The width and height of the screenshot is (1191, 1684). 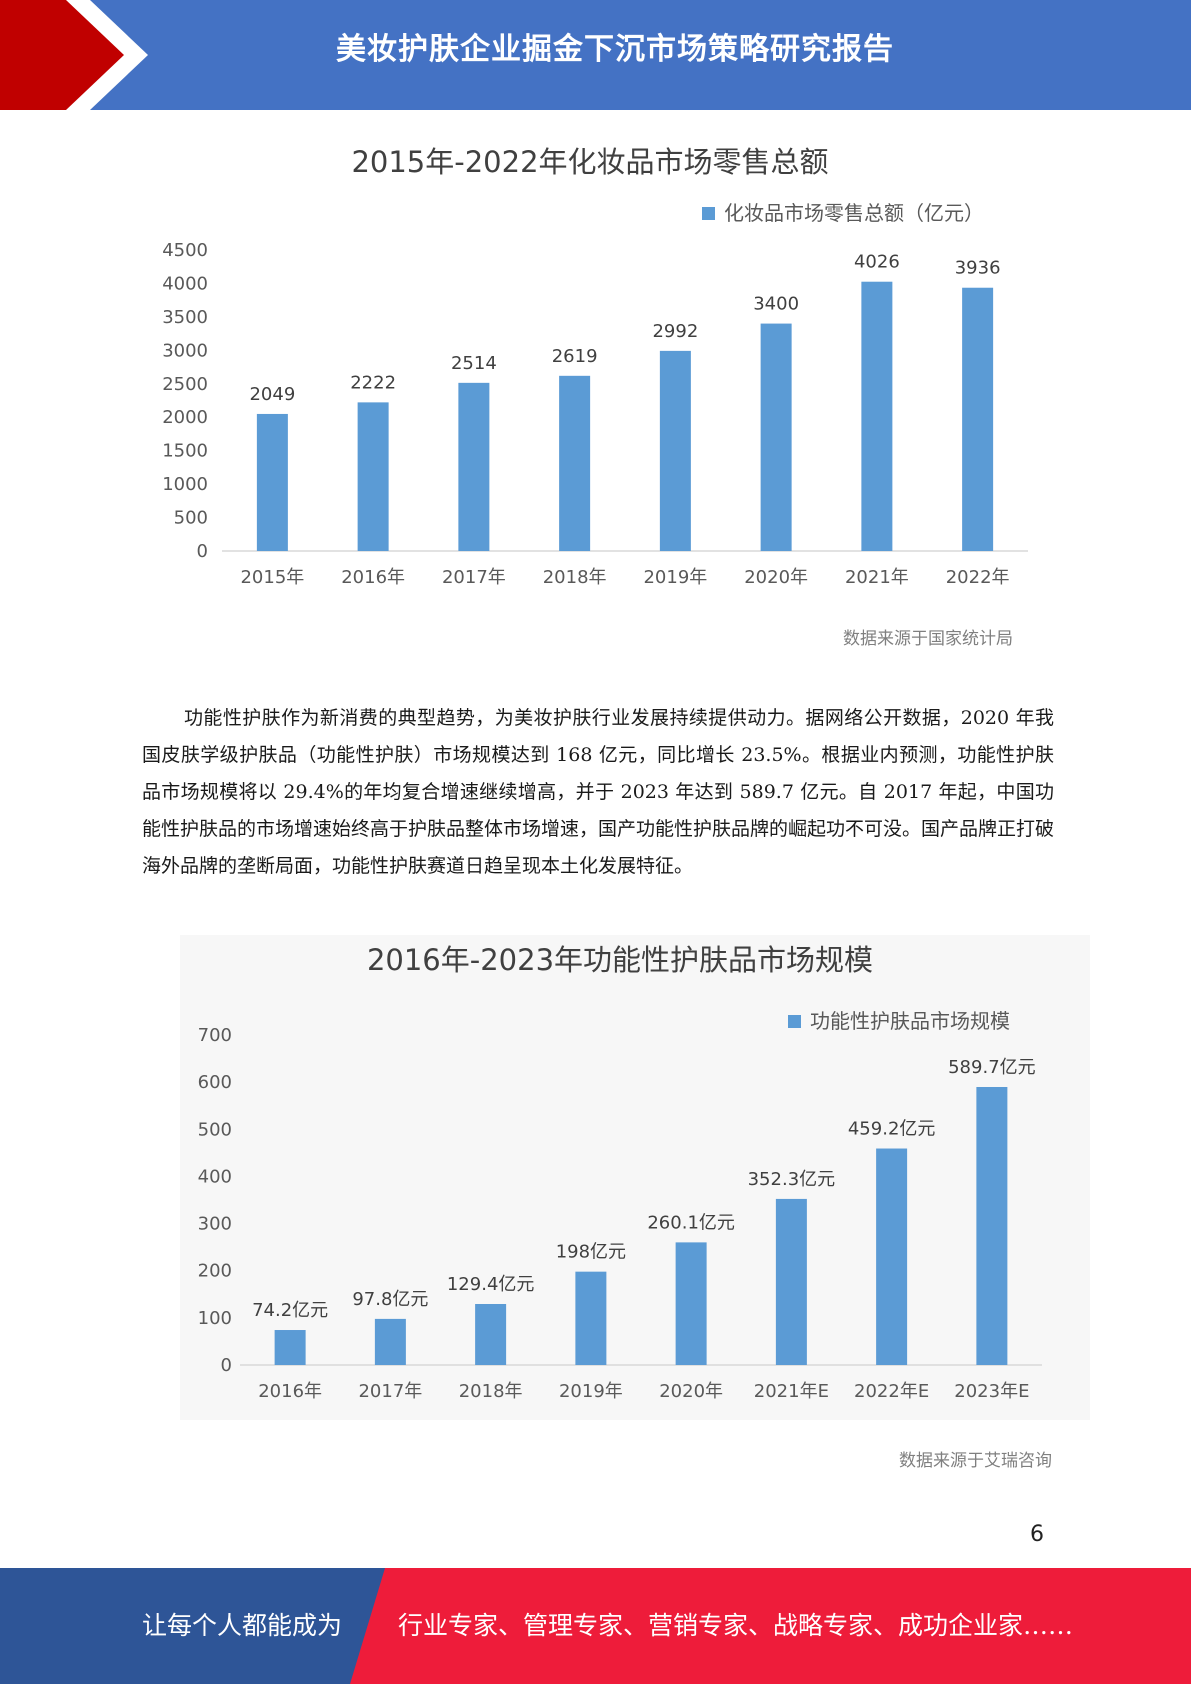 I want to click on data-label: 4026, so click(x=877, y=262).